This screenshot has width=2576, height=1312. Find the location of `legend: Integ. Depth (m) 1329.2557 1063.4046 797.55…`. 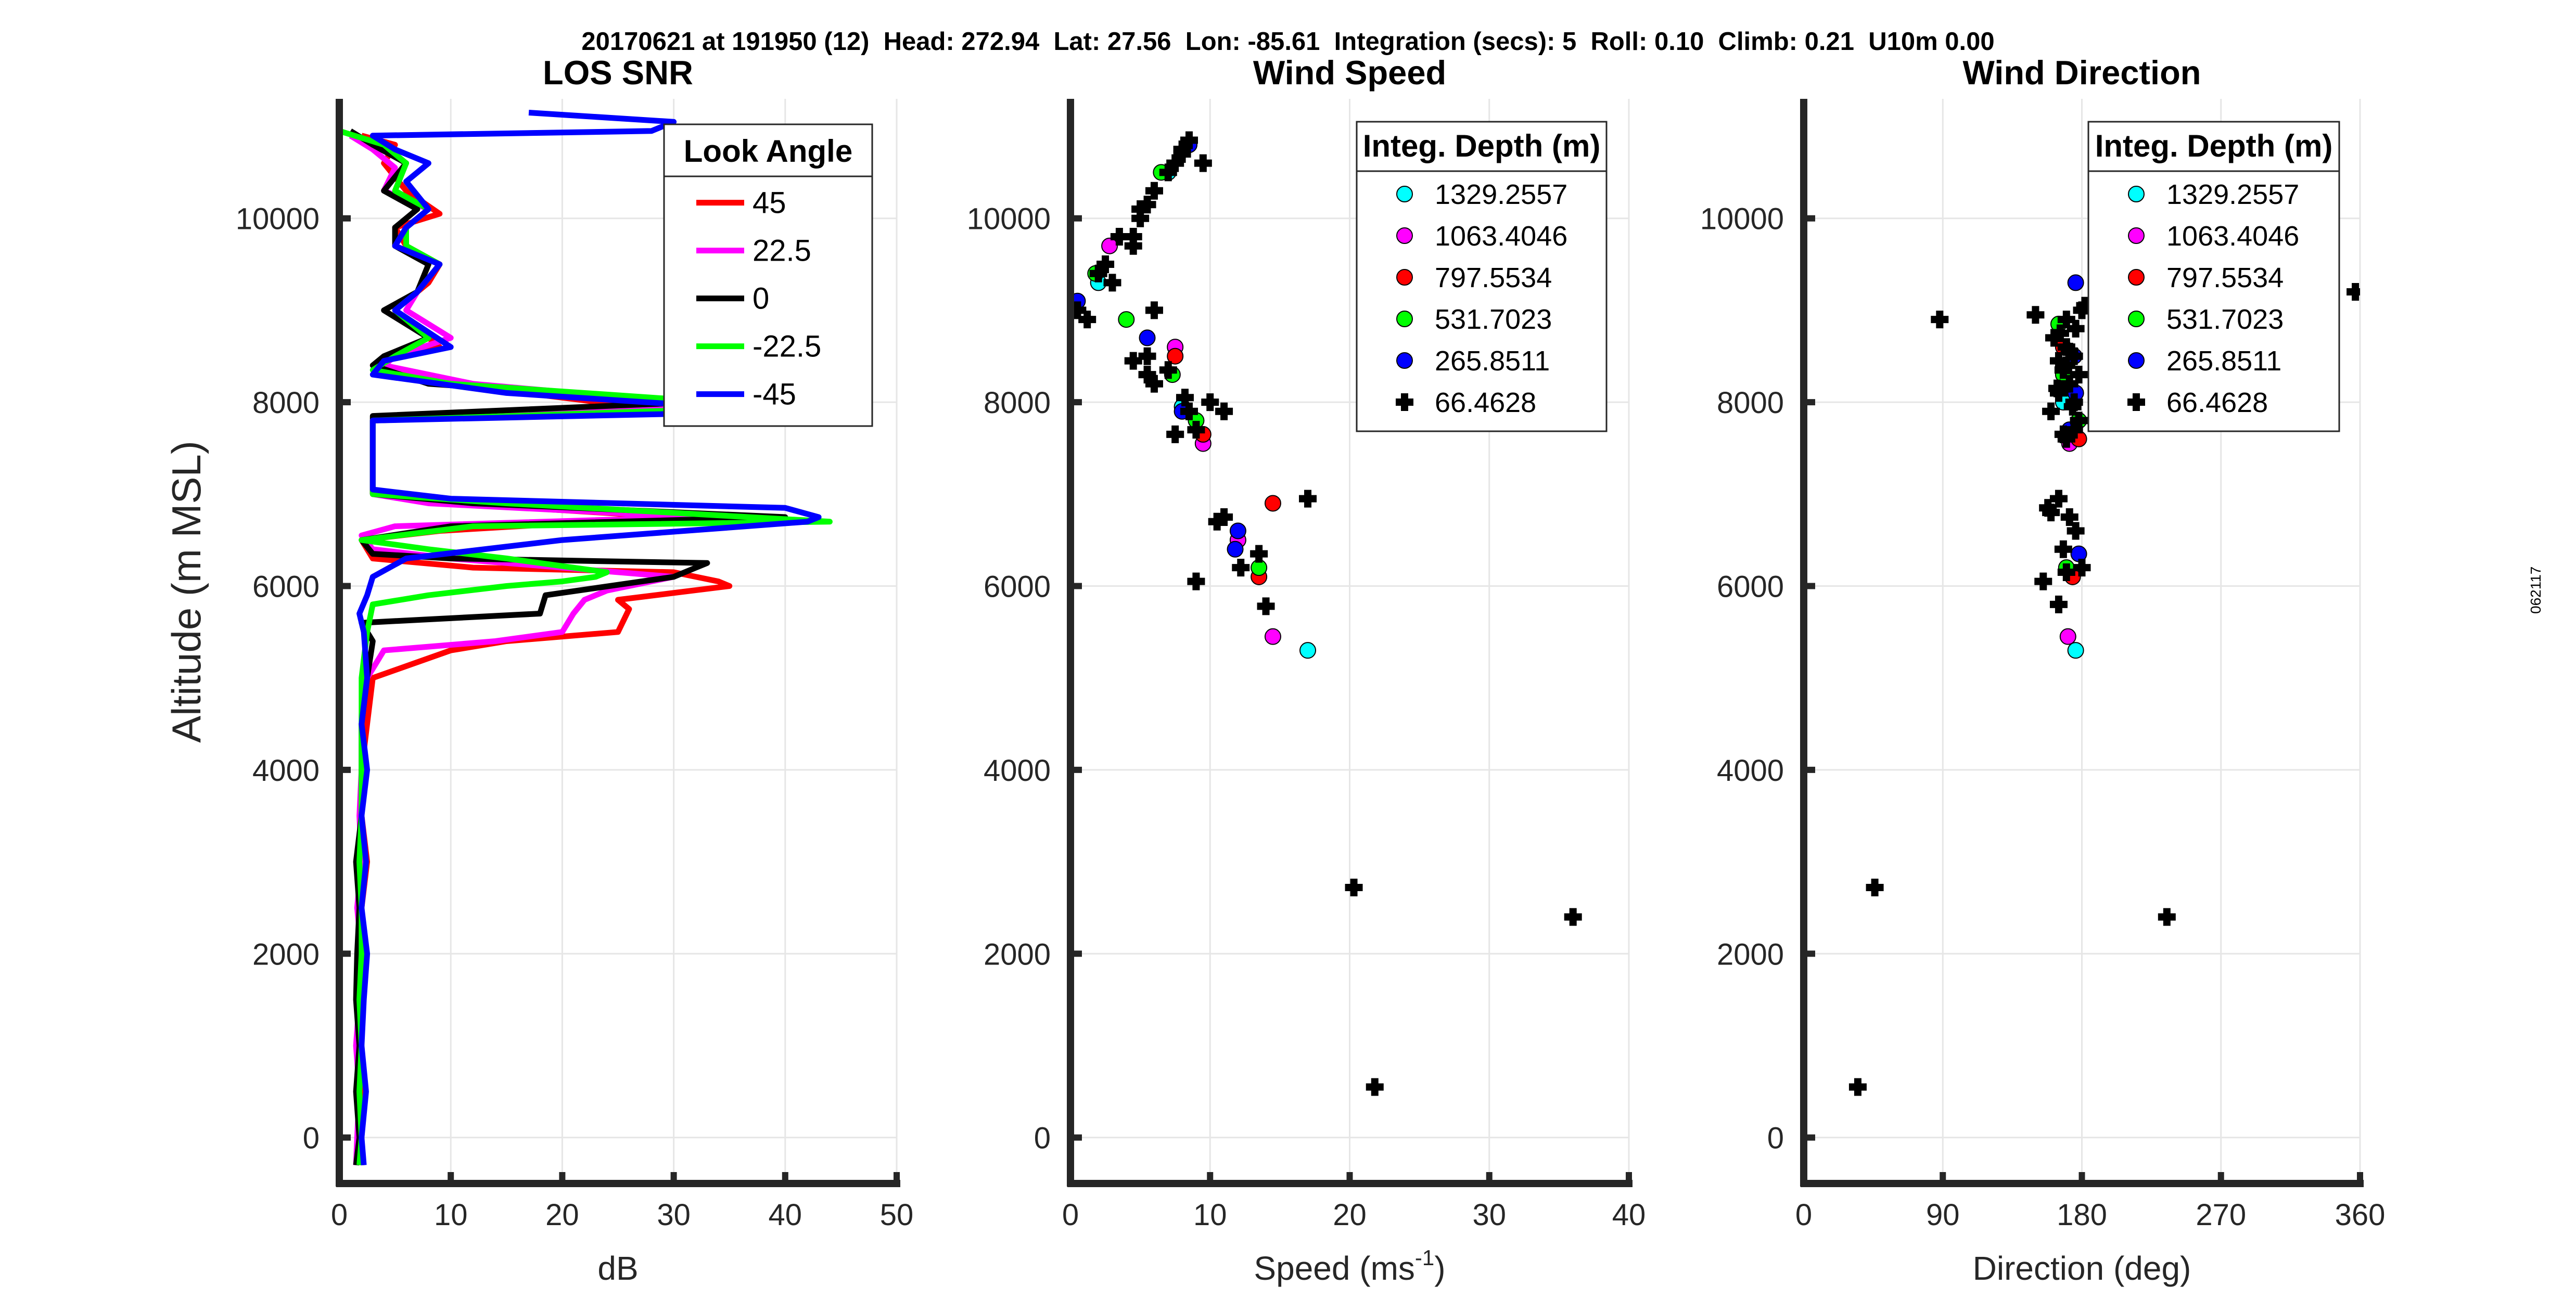

legend: Integ. Depth (m) 1329.2557 1063.4046 797.55… is located at coordinates (2213, 277).